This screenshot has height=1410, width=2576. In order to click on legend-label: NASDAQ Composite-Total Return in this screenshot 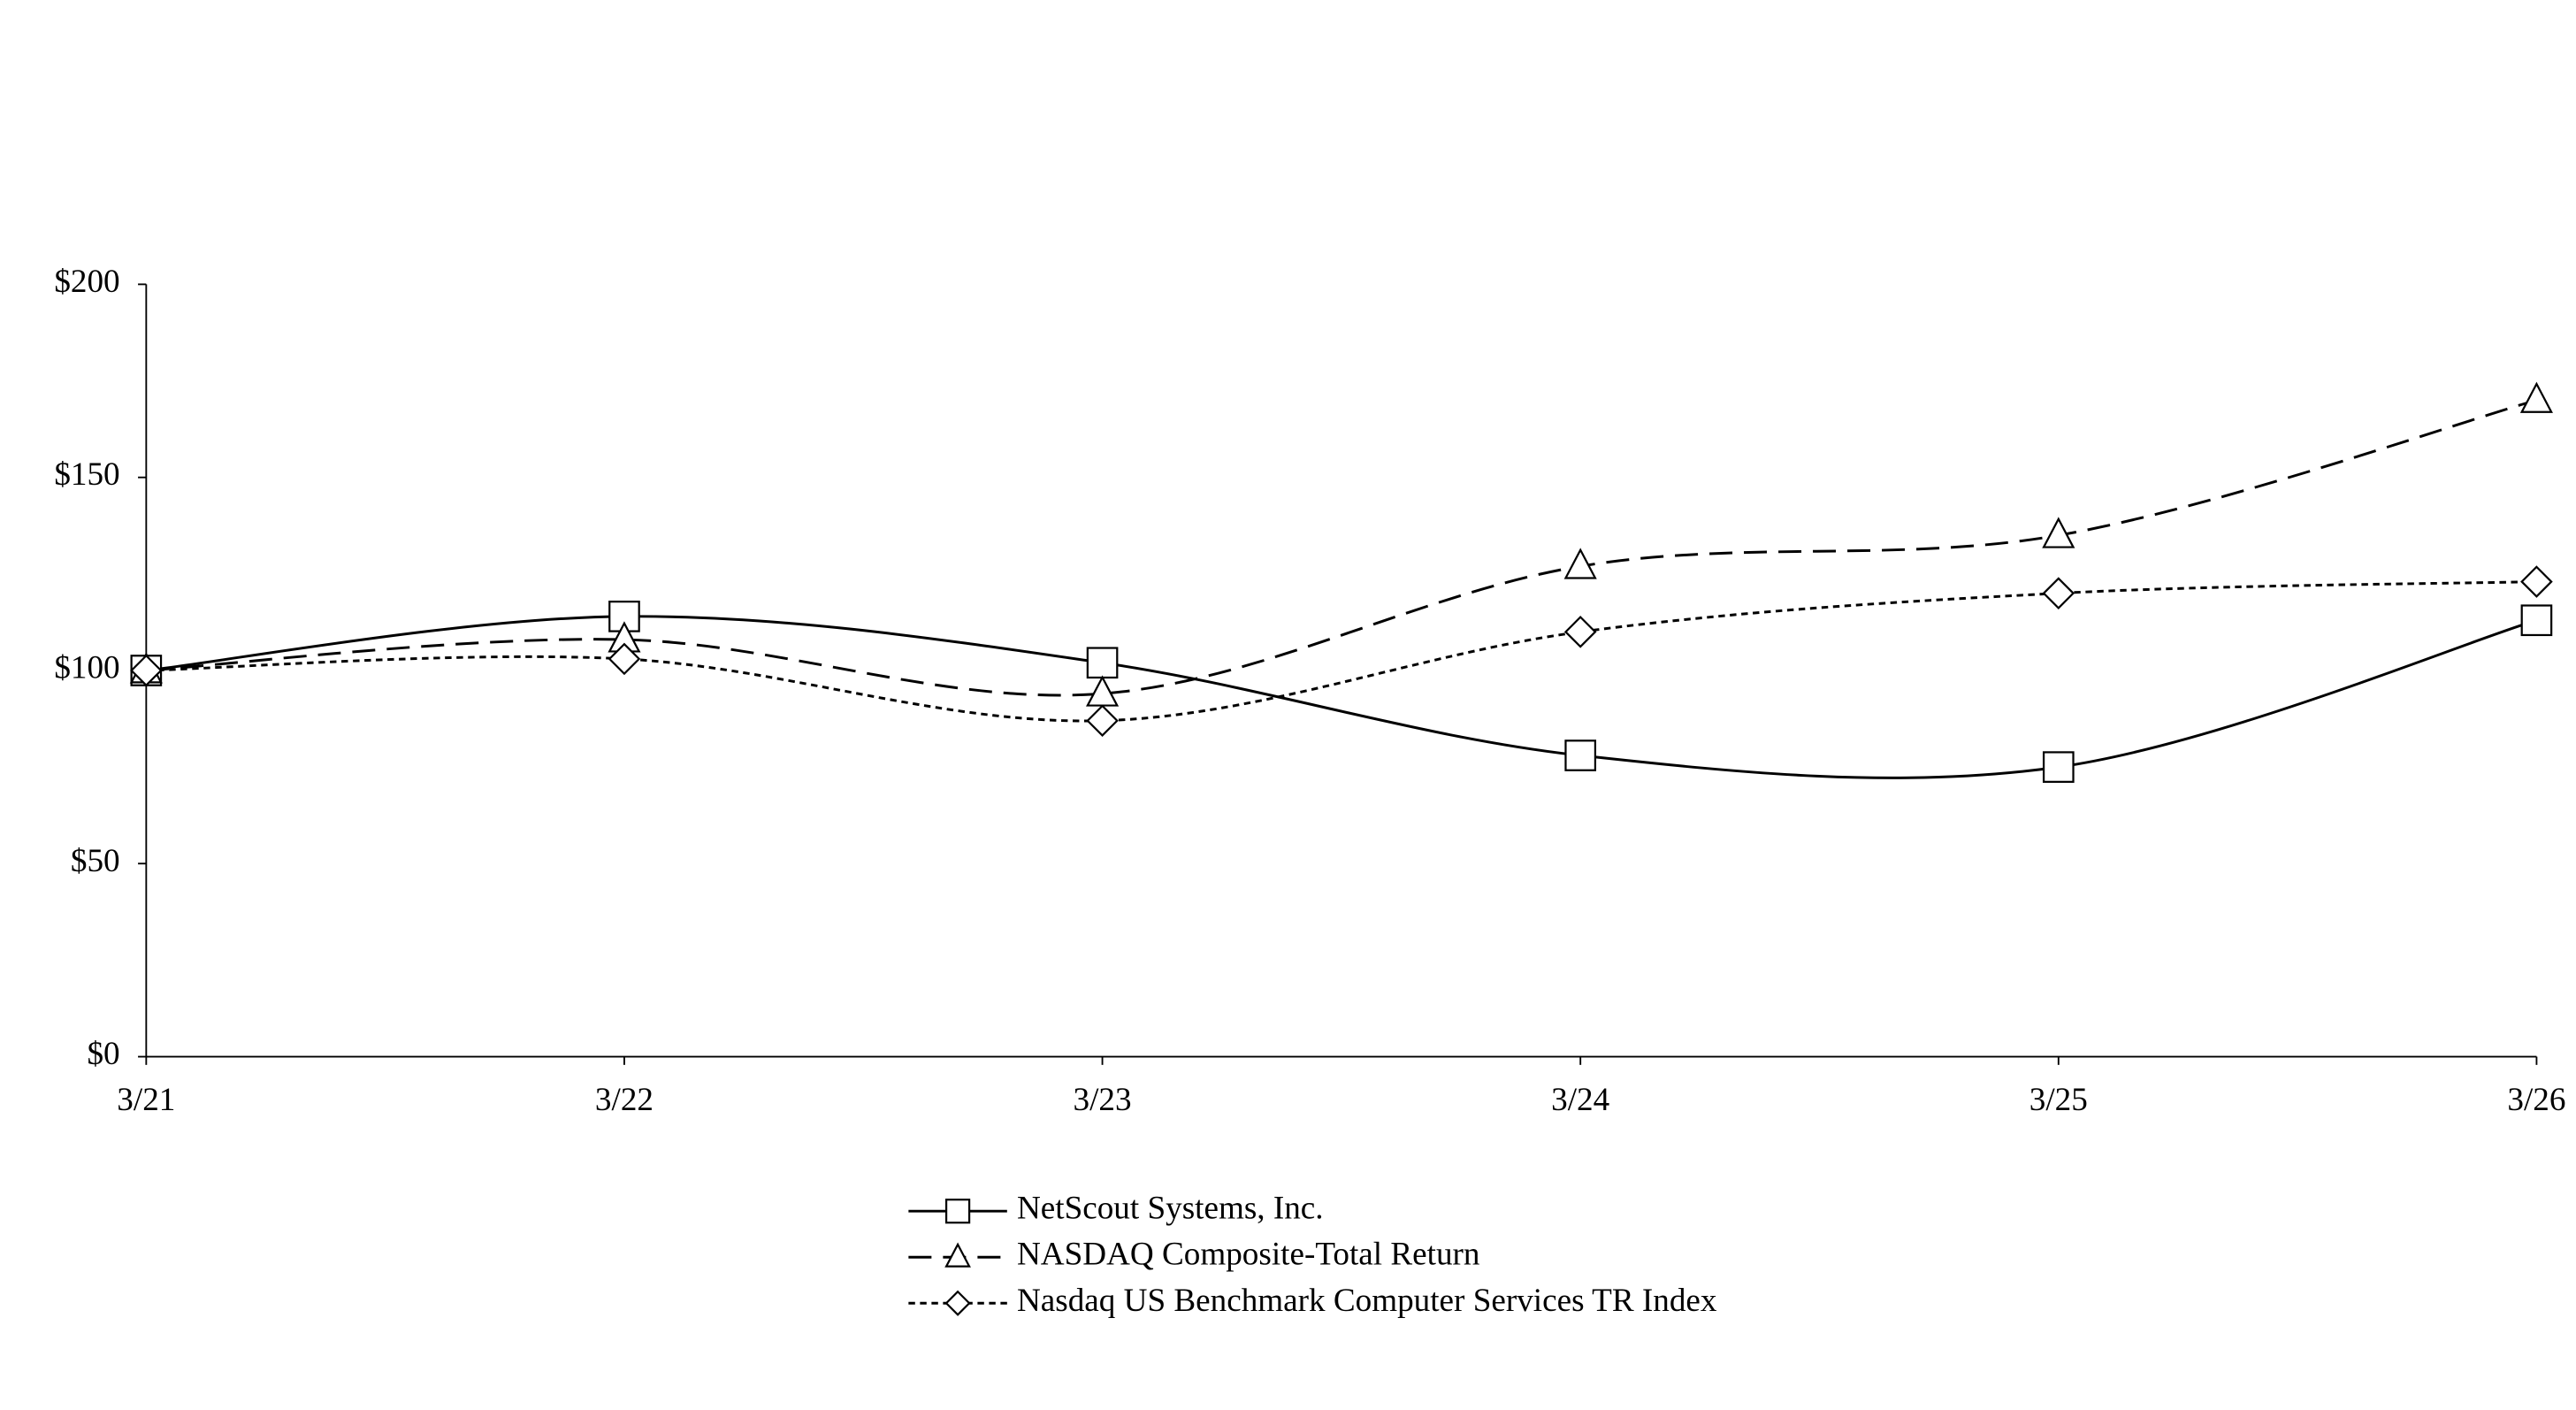, I will do `click(1248, 1255)`.